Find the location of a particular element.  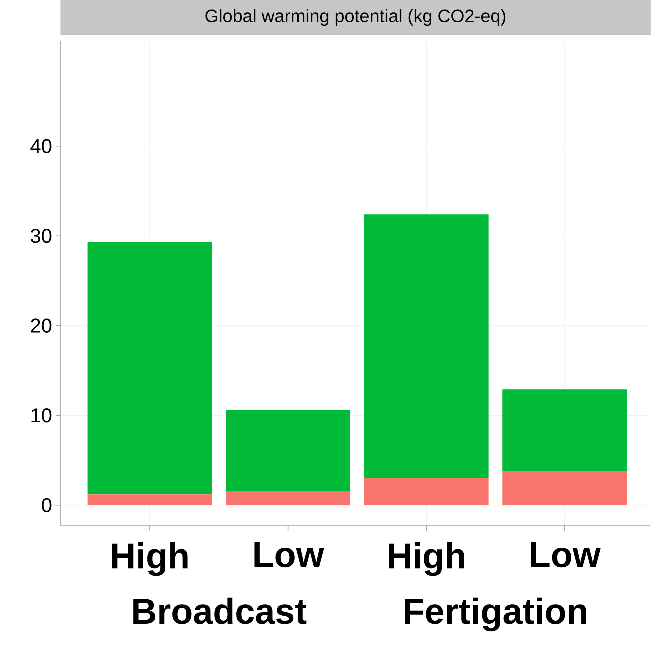

y-tick-label: 30 is located at coordinates (41, 236).